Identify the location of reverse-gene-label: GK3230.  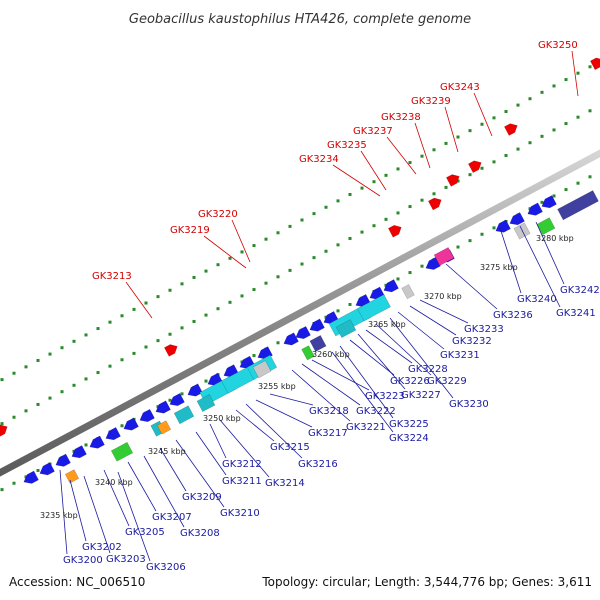
(469, 404).